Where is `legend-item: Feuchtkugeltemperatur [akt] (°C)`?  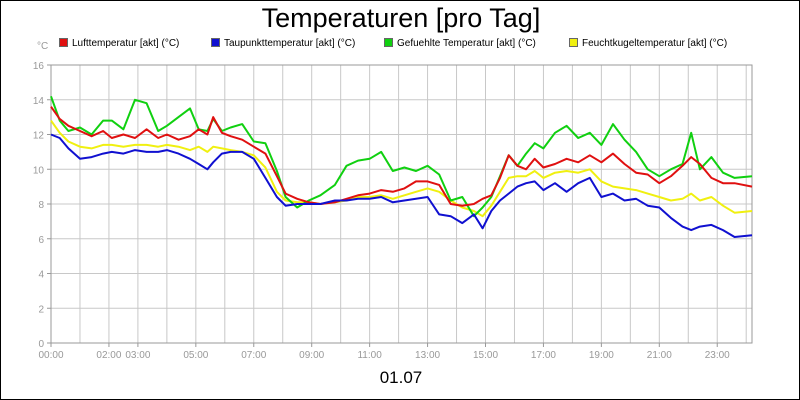 legend-item: Feuchtkugeltemperatur [akt] (°C) is located at coordinates (648, 43).